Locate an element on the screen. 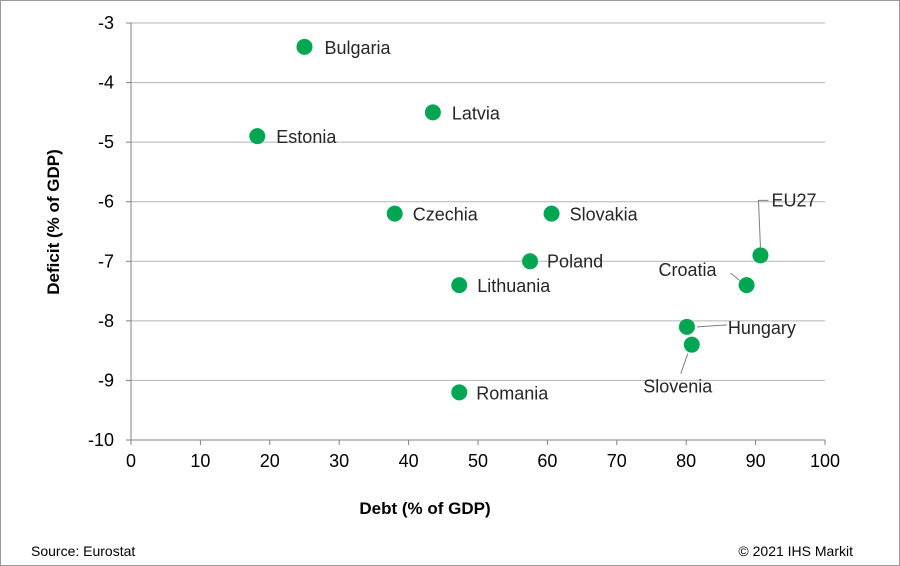 The image size is (900, 566). y-axis-title: Deficit (% of GDP) is located at coordinates (53, 221).